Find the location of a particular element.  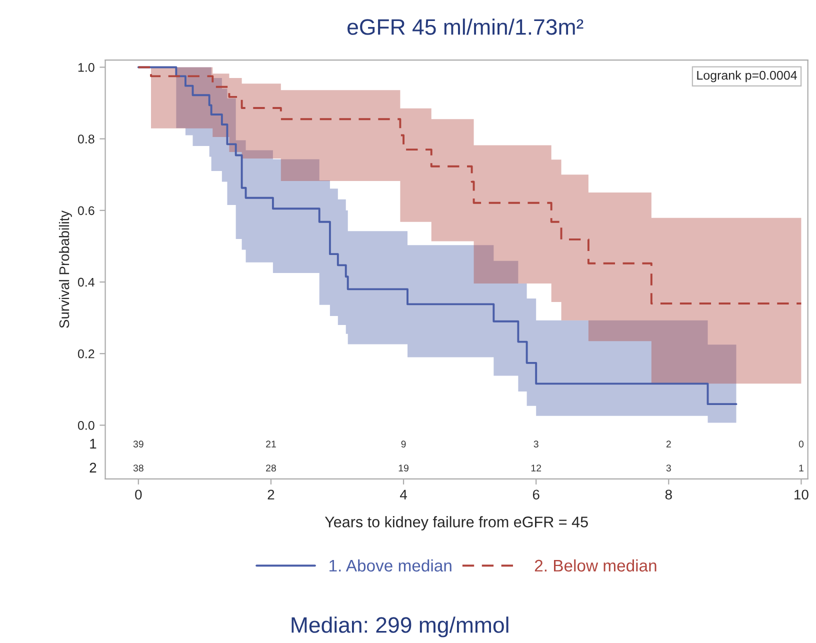

x-tick-label: 4 is located at coordinates (403, 495).